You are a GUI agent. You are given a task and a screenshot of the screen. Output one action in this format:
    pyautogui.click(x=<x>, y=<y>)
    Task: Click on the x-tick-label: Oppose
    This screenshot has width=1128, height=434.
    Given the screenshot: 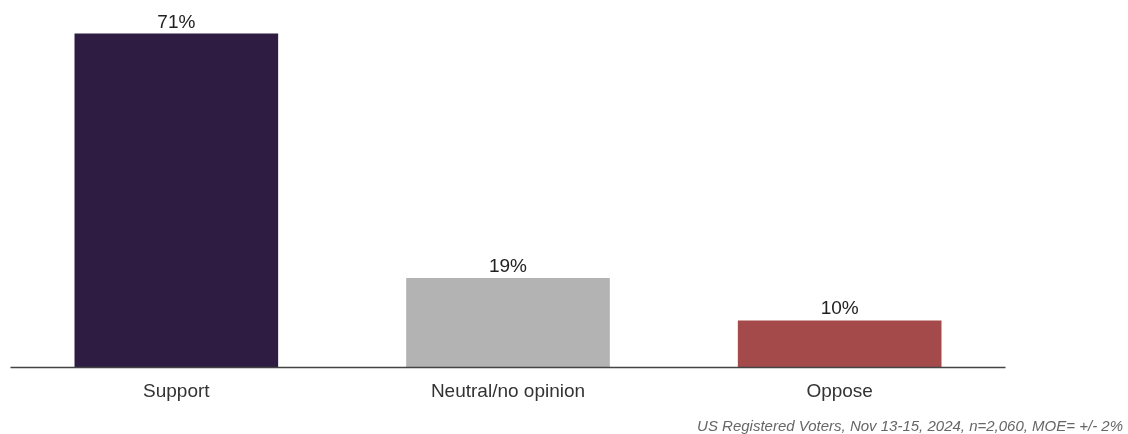 What is the action you would take?
    pyautogui.click(x=839, y=390)
    